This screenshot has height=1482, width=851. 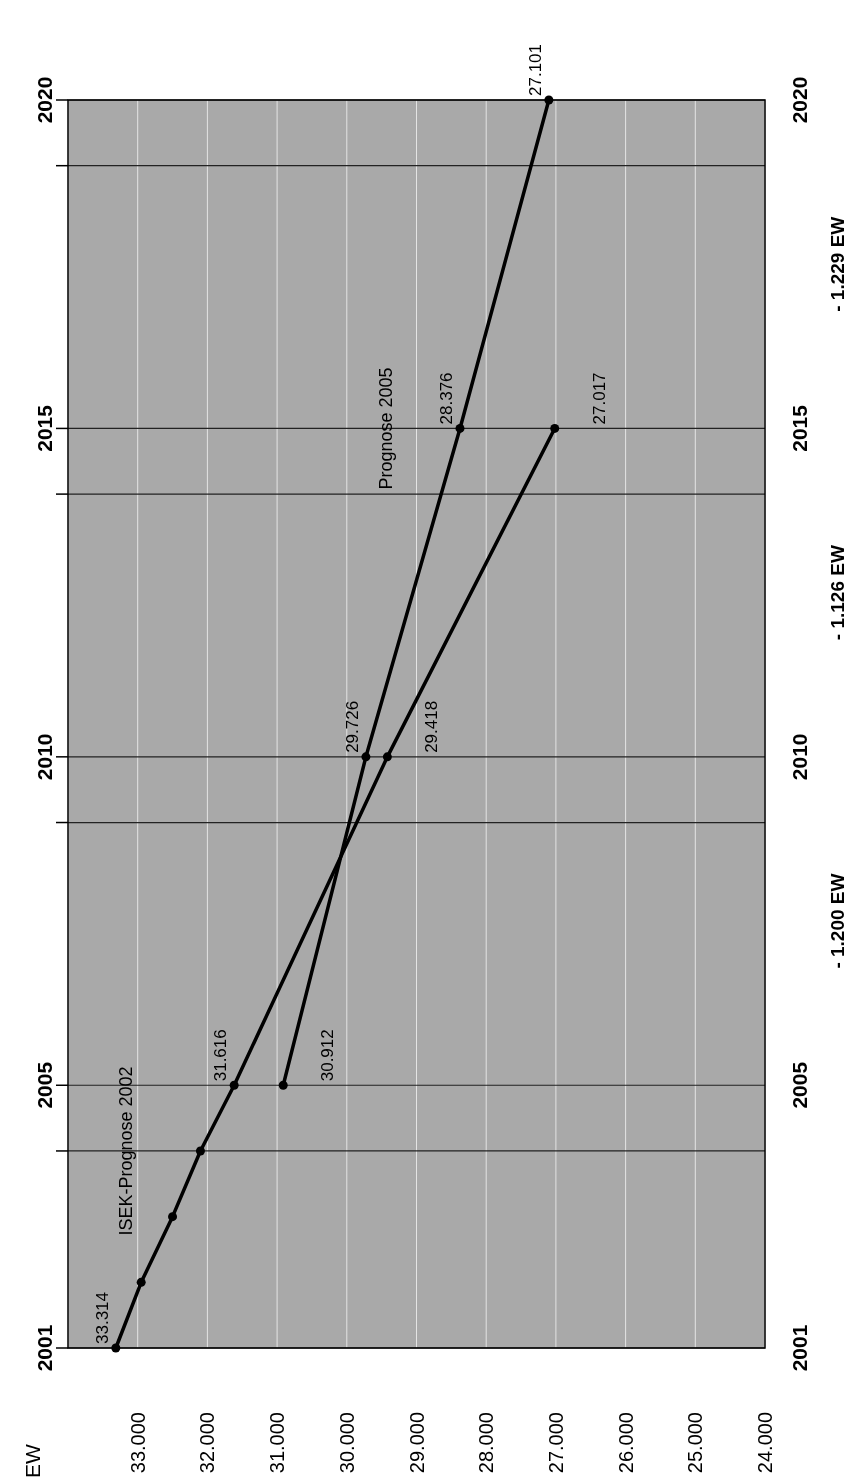 I want to click on text: - 1.200 EW, so click(x=837, y=921).